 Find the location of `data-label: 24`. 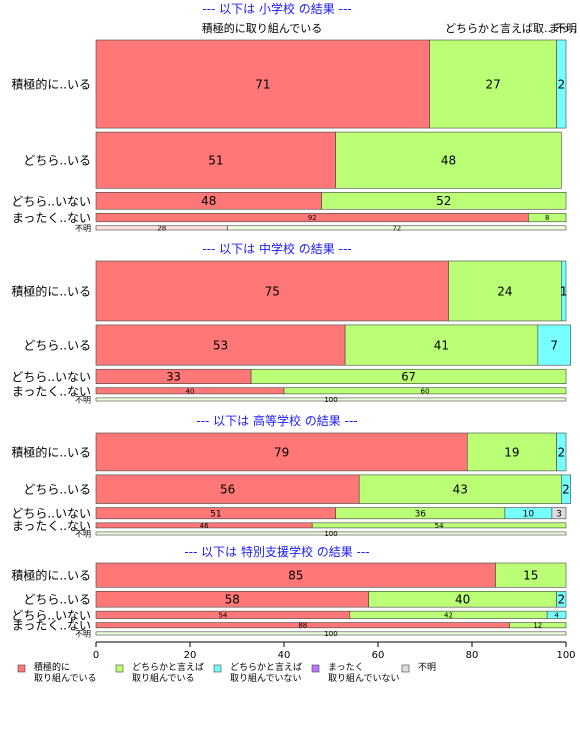

data-label: 24 is located at coordinates (504, 291).